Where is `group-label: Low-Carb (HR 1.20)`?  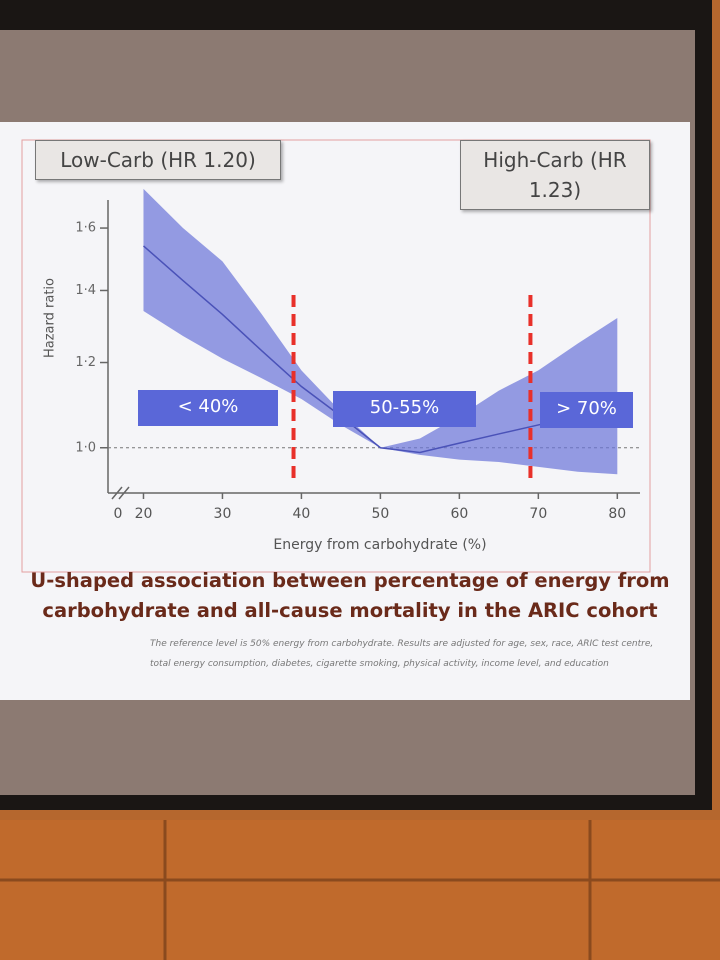 group-label: Low-Carb (HR 1.20) is located at coordinates (158, 160).